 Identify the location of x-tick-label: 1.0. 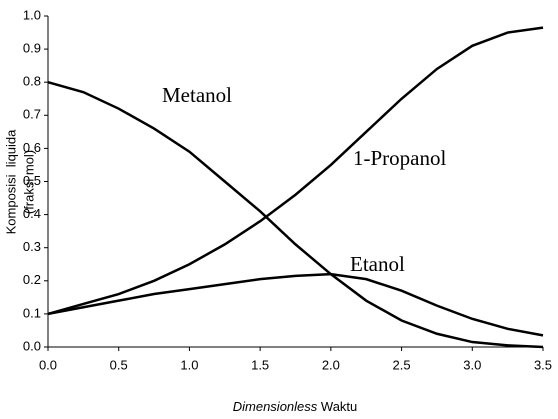
(189, 364).